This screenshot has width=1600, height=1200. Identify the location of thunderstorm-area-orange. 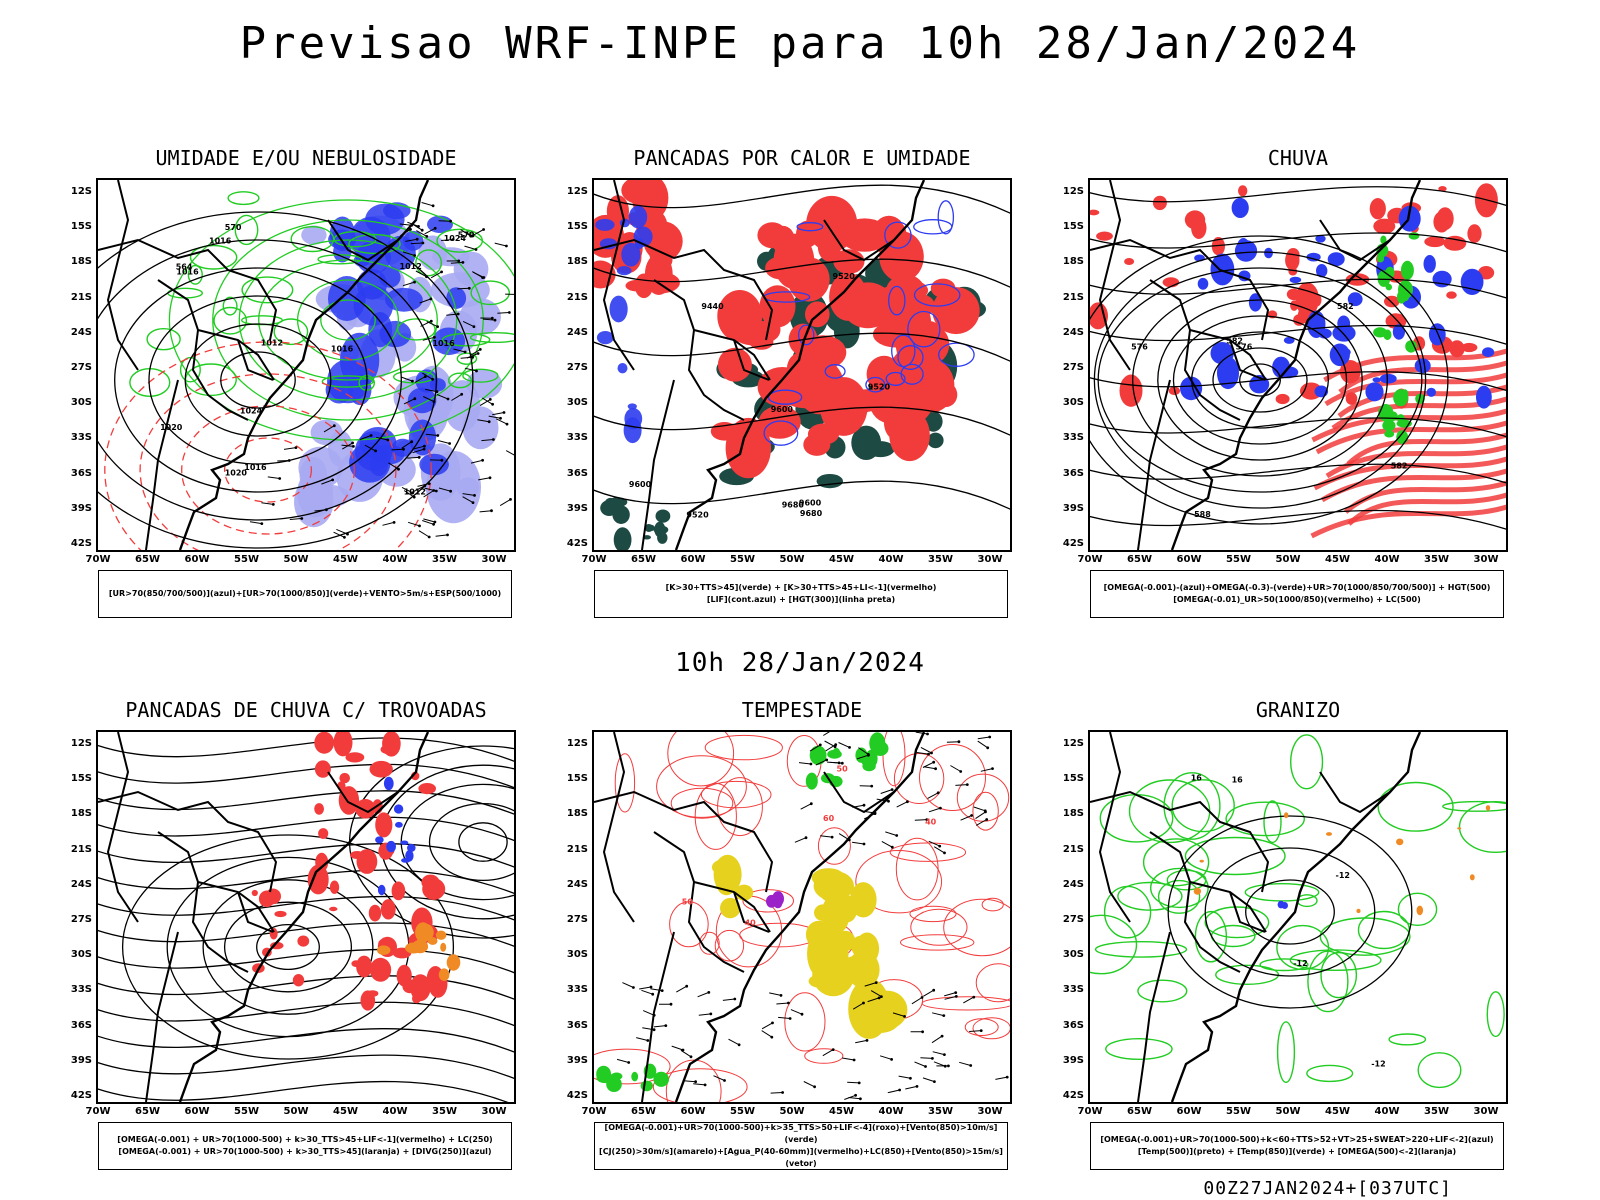
(444, 974).